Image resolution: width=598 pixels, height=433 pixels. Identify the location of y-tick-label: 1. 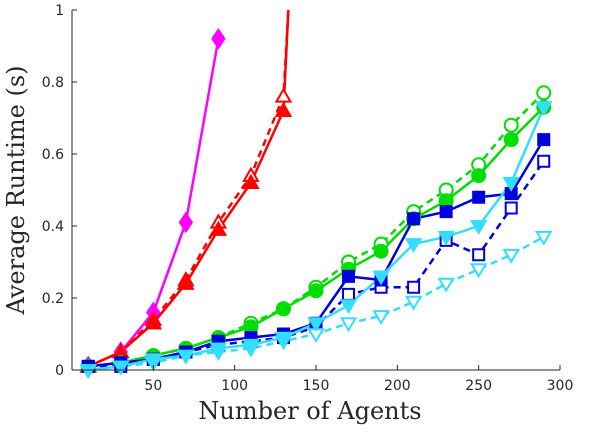
(59, 11).